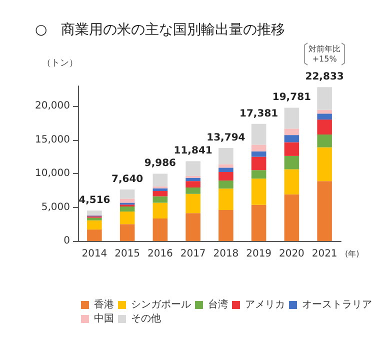  Describe the element at coordinates (95, 254) in the screenshot. I see `x-tick-label: 2014` at that location.